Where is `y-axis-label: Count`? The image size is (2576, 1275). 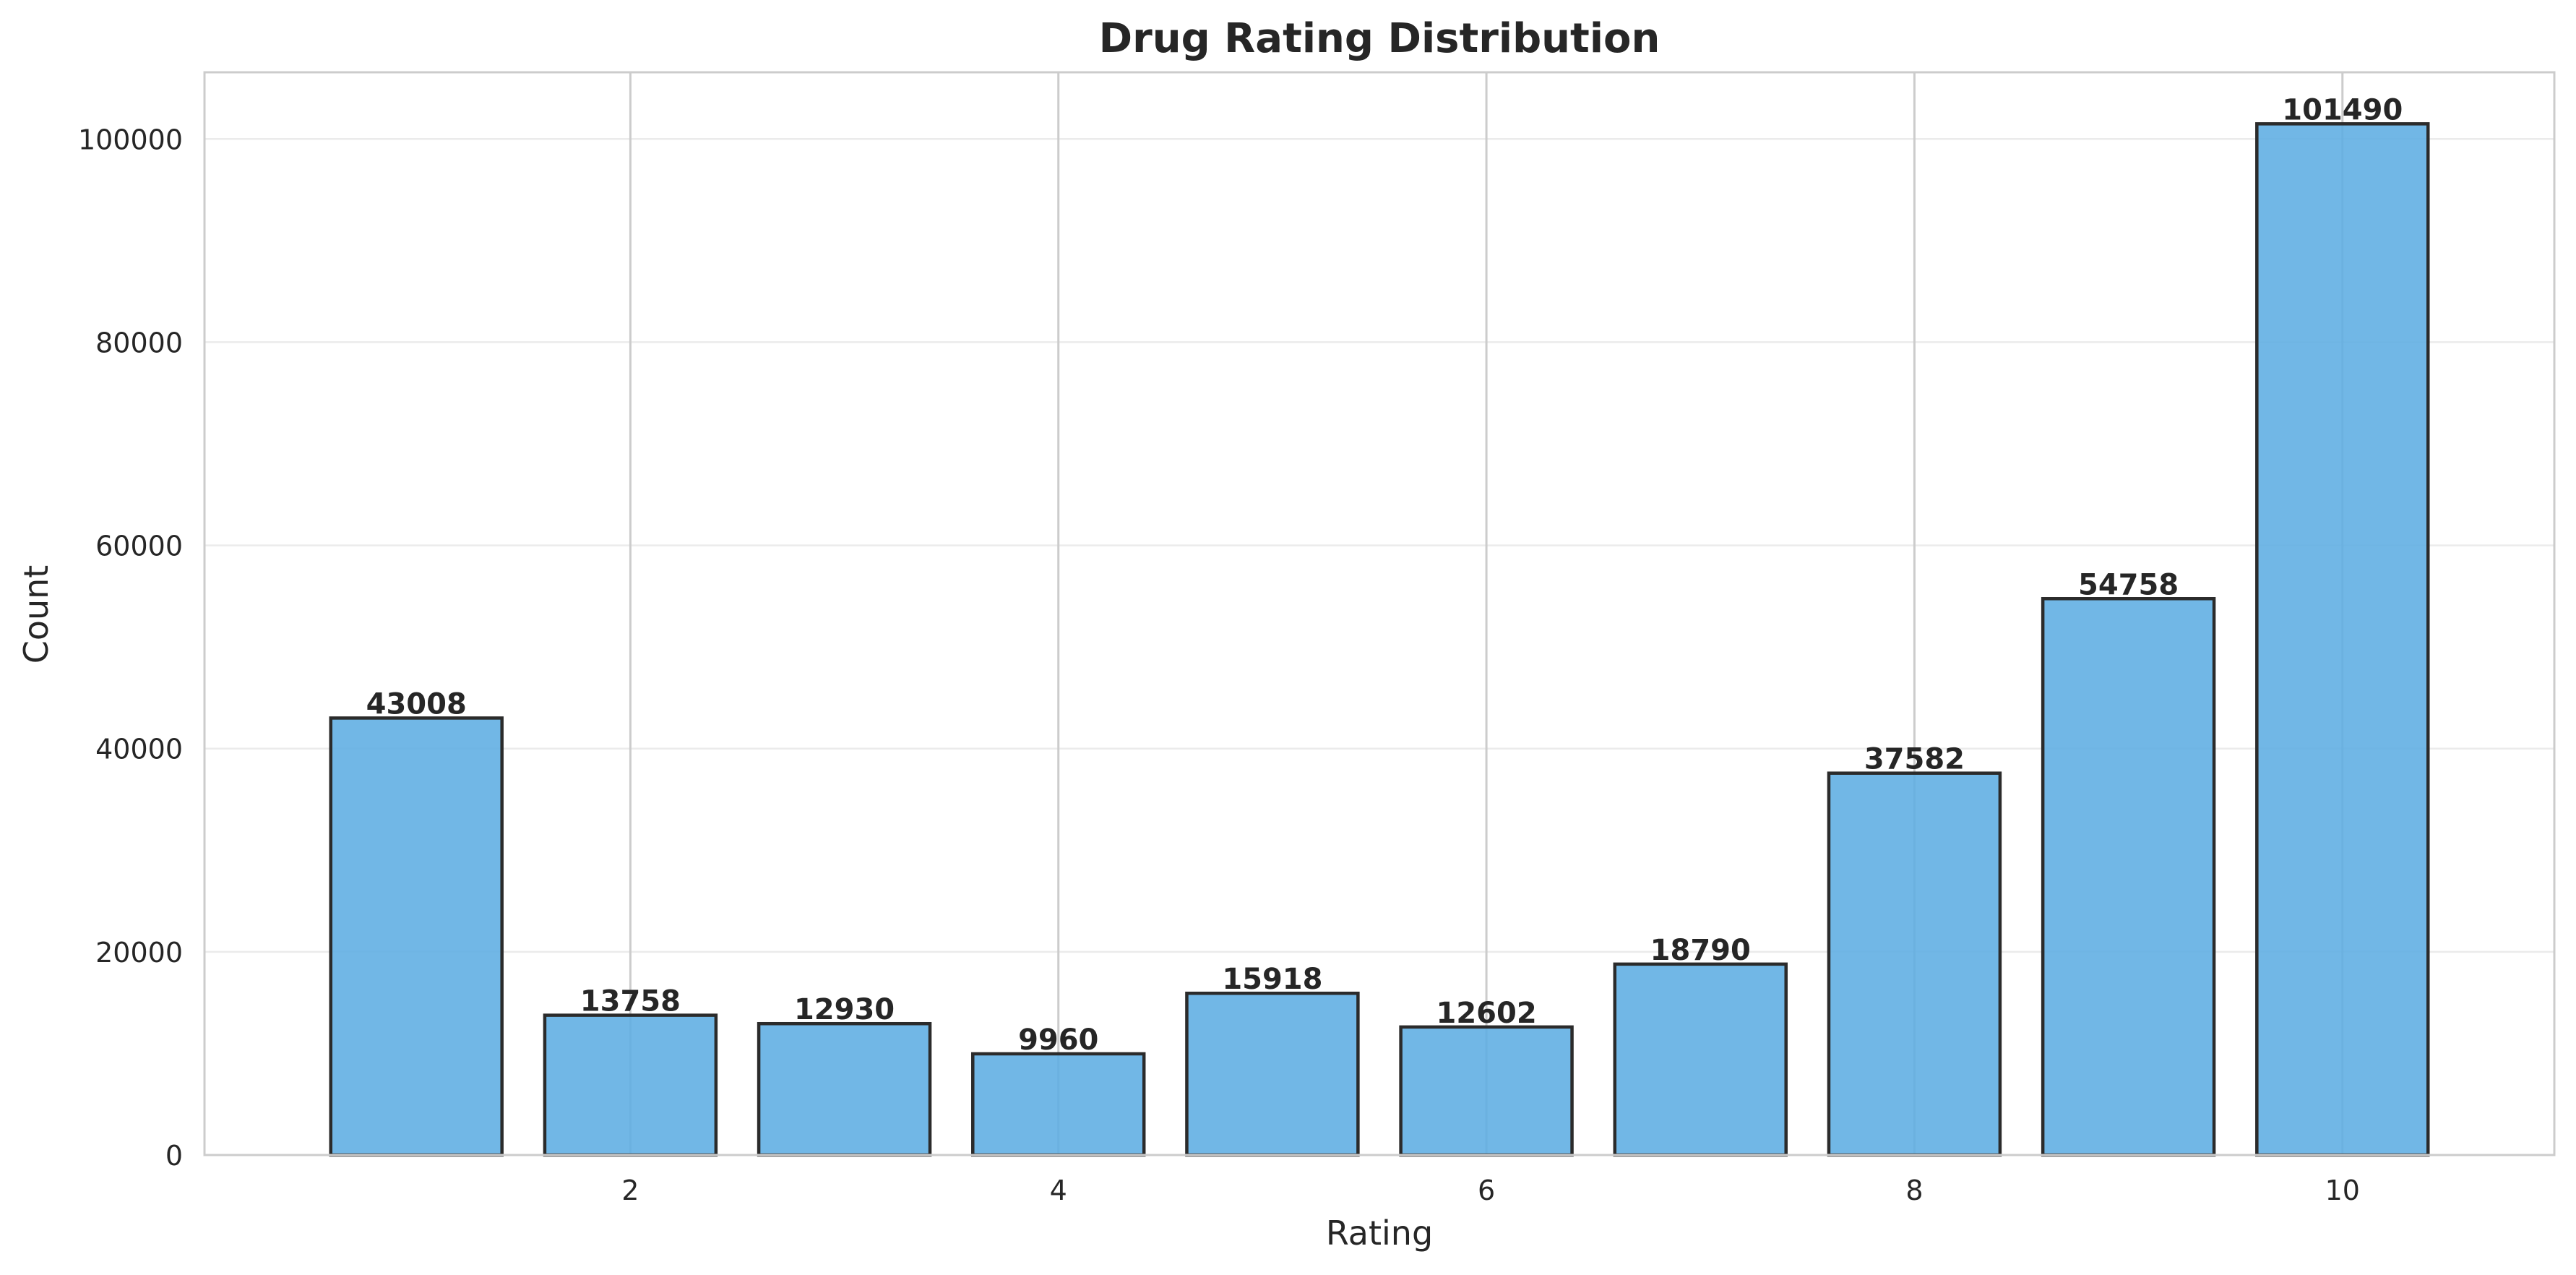 y-axis-label: Count is located at coordinates (36, 614).